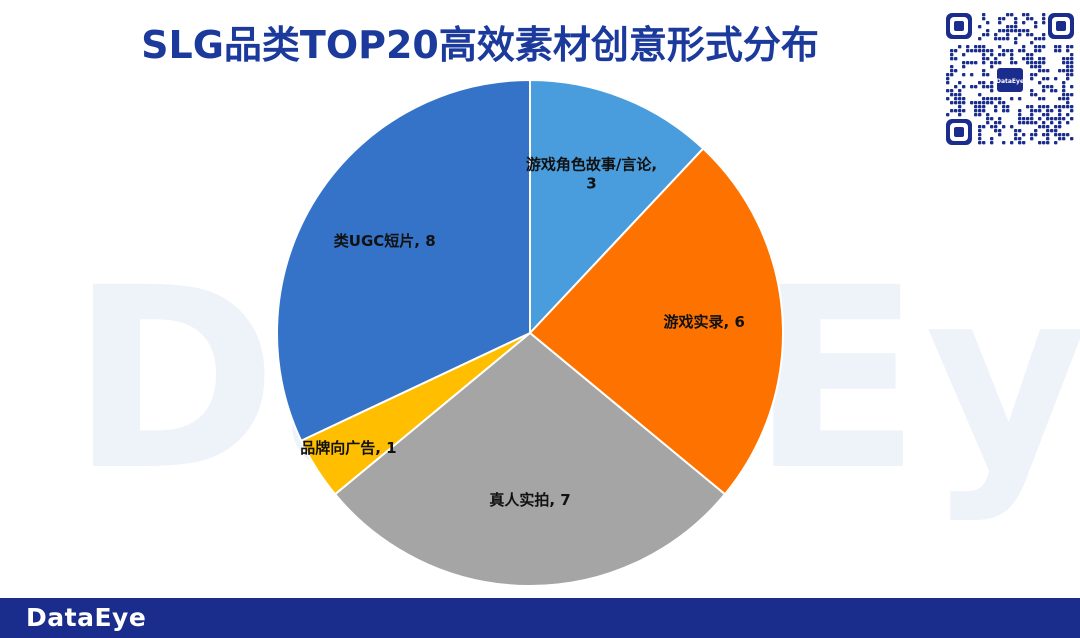  Describe the element at coordinates (540, 618) in the screenshot. I see `footer-bar: DataEye` at that location.